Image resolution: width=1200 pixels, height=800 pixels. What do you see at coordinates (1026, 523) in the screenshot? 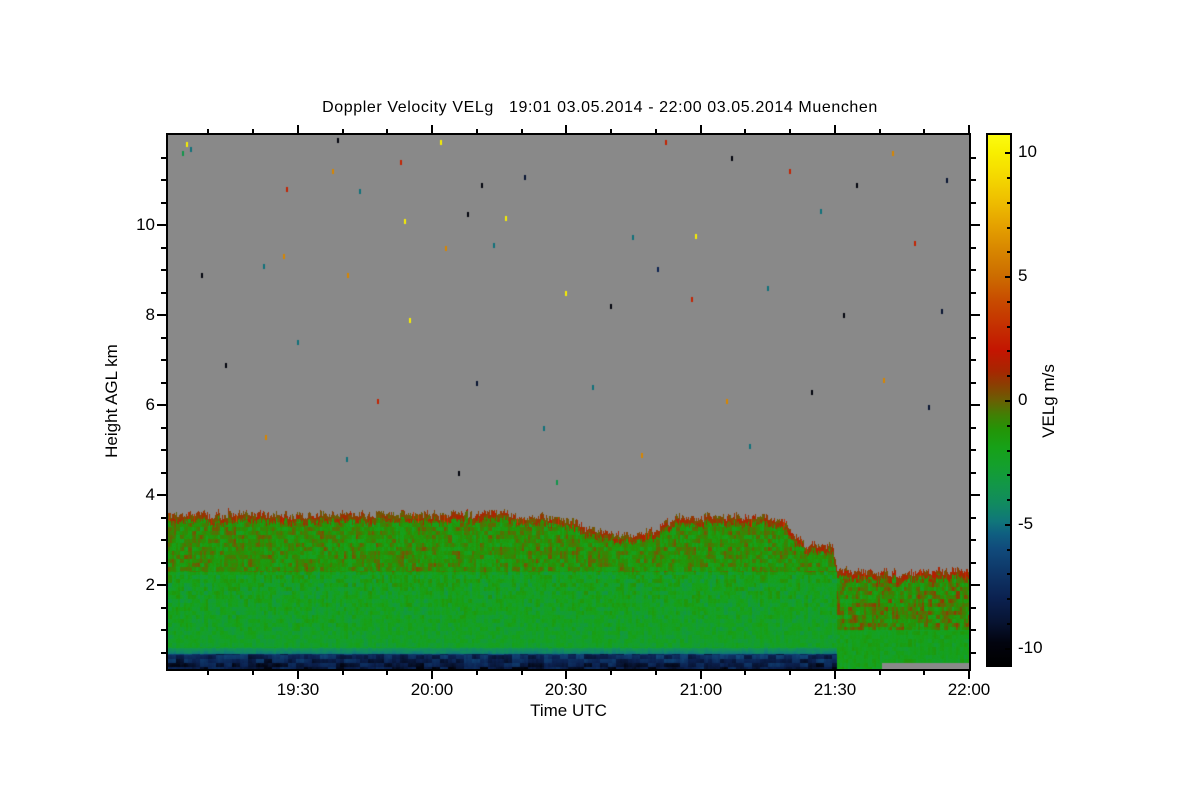
I see `colorbar-tick-label: -5` at bounding box center [1026, 523].